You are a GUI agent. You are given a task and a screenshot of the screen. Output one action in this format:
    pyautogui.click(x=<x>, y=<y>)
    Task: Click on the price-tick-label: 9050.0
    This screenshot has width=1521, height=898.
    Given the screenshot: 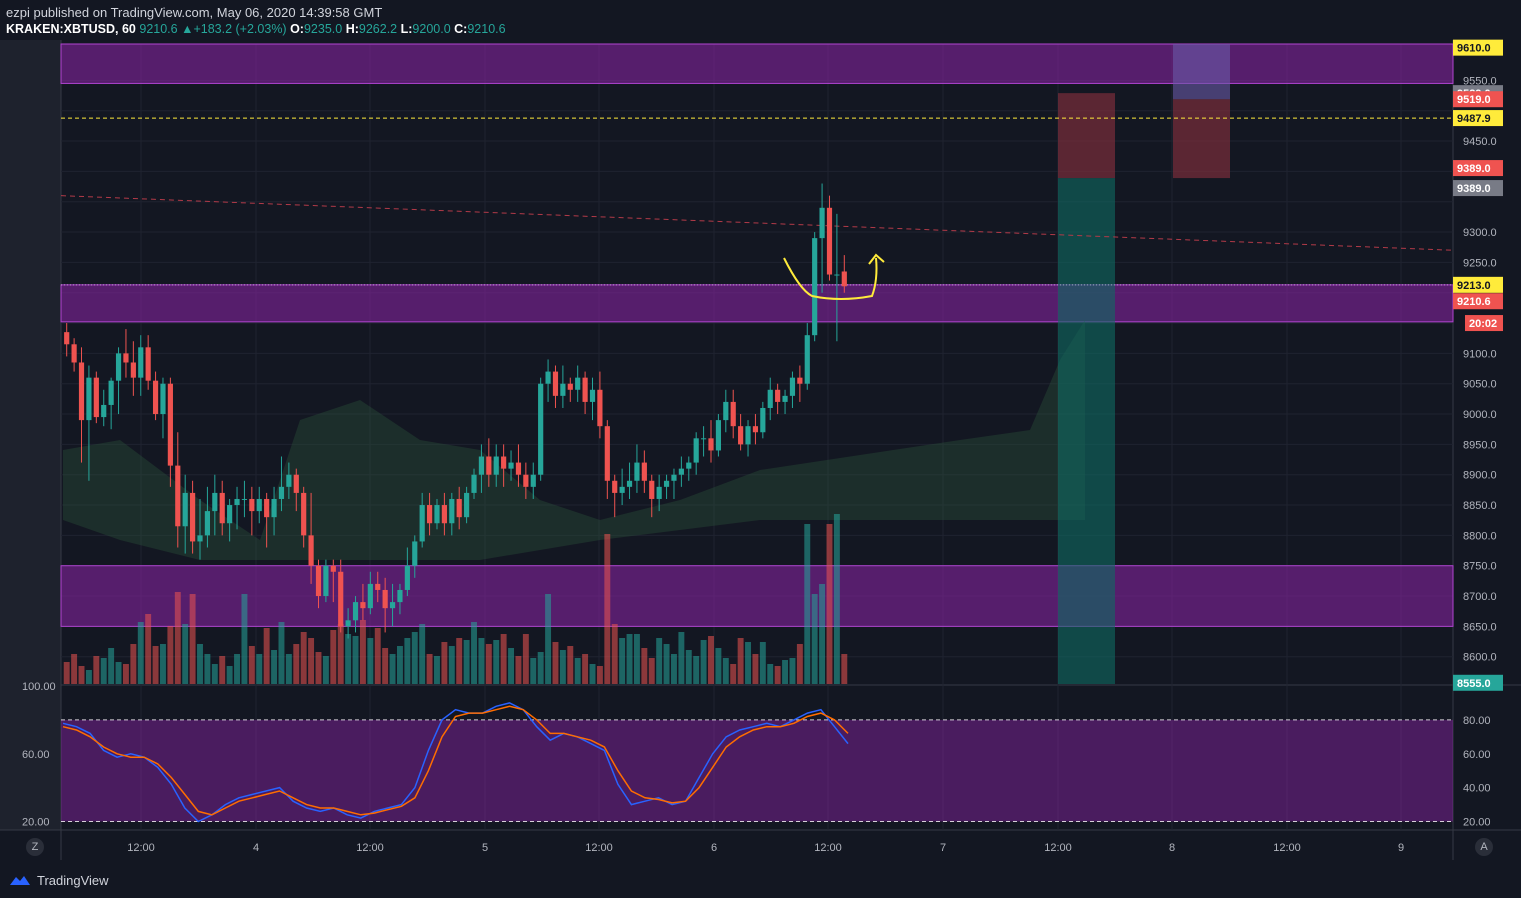 What is the action you would take?
    pyautogui.click(x=1480, y=385)
    